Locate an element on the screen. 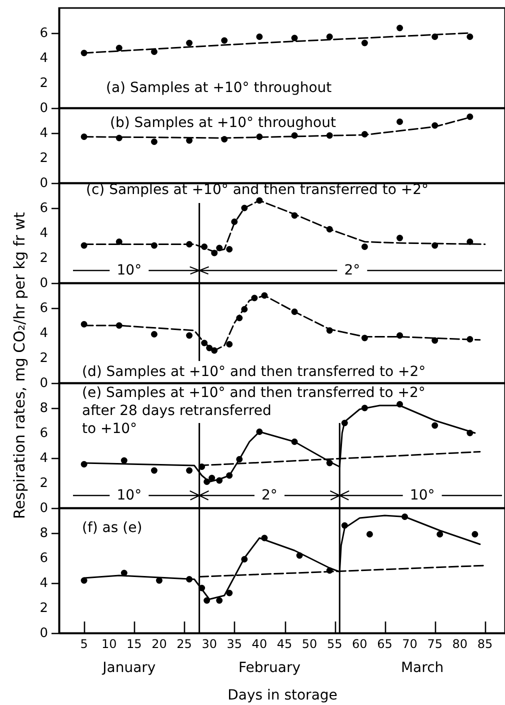 The height and width of the screenshot is (705, 505). x-tick-label: 20 is located at coordinates (159, 644).